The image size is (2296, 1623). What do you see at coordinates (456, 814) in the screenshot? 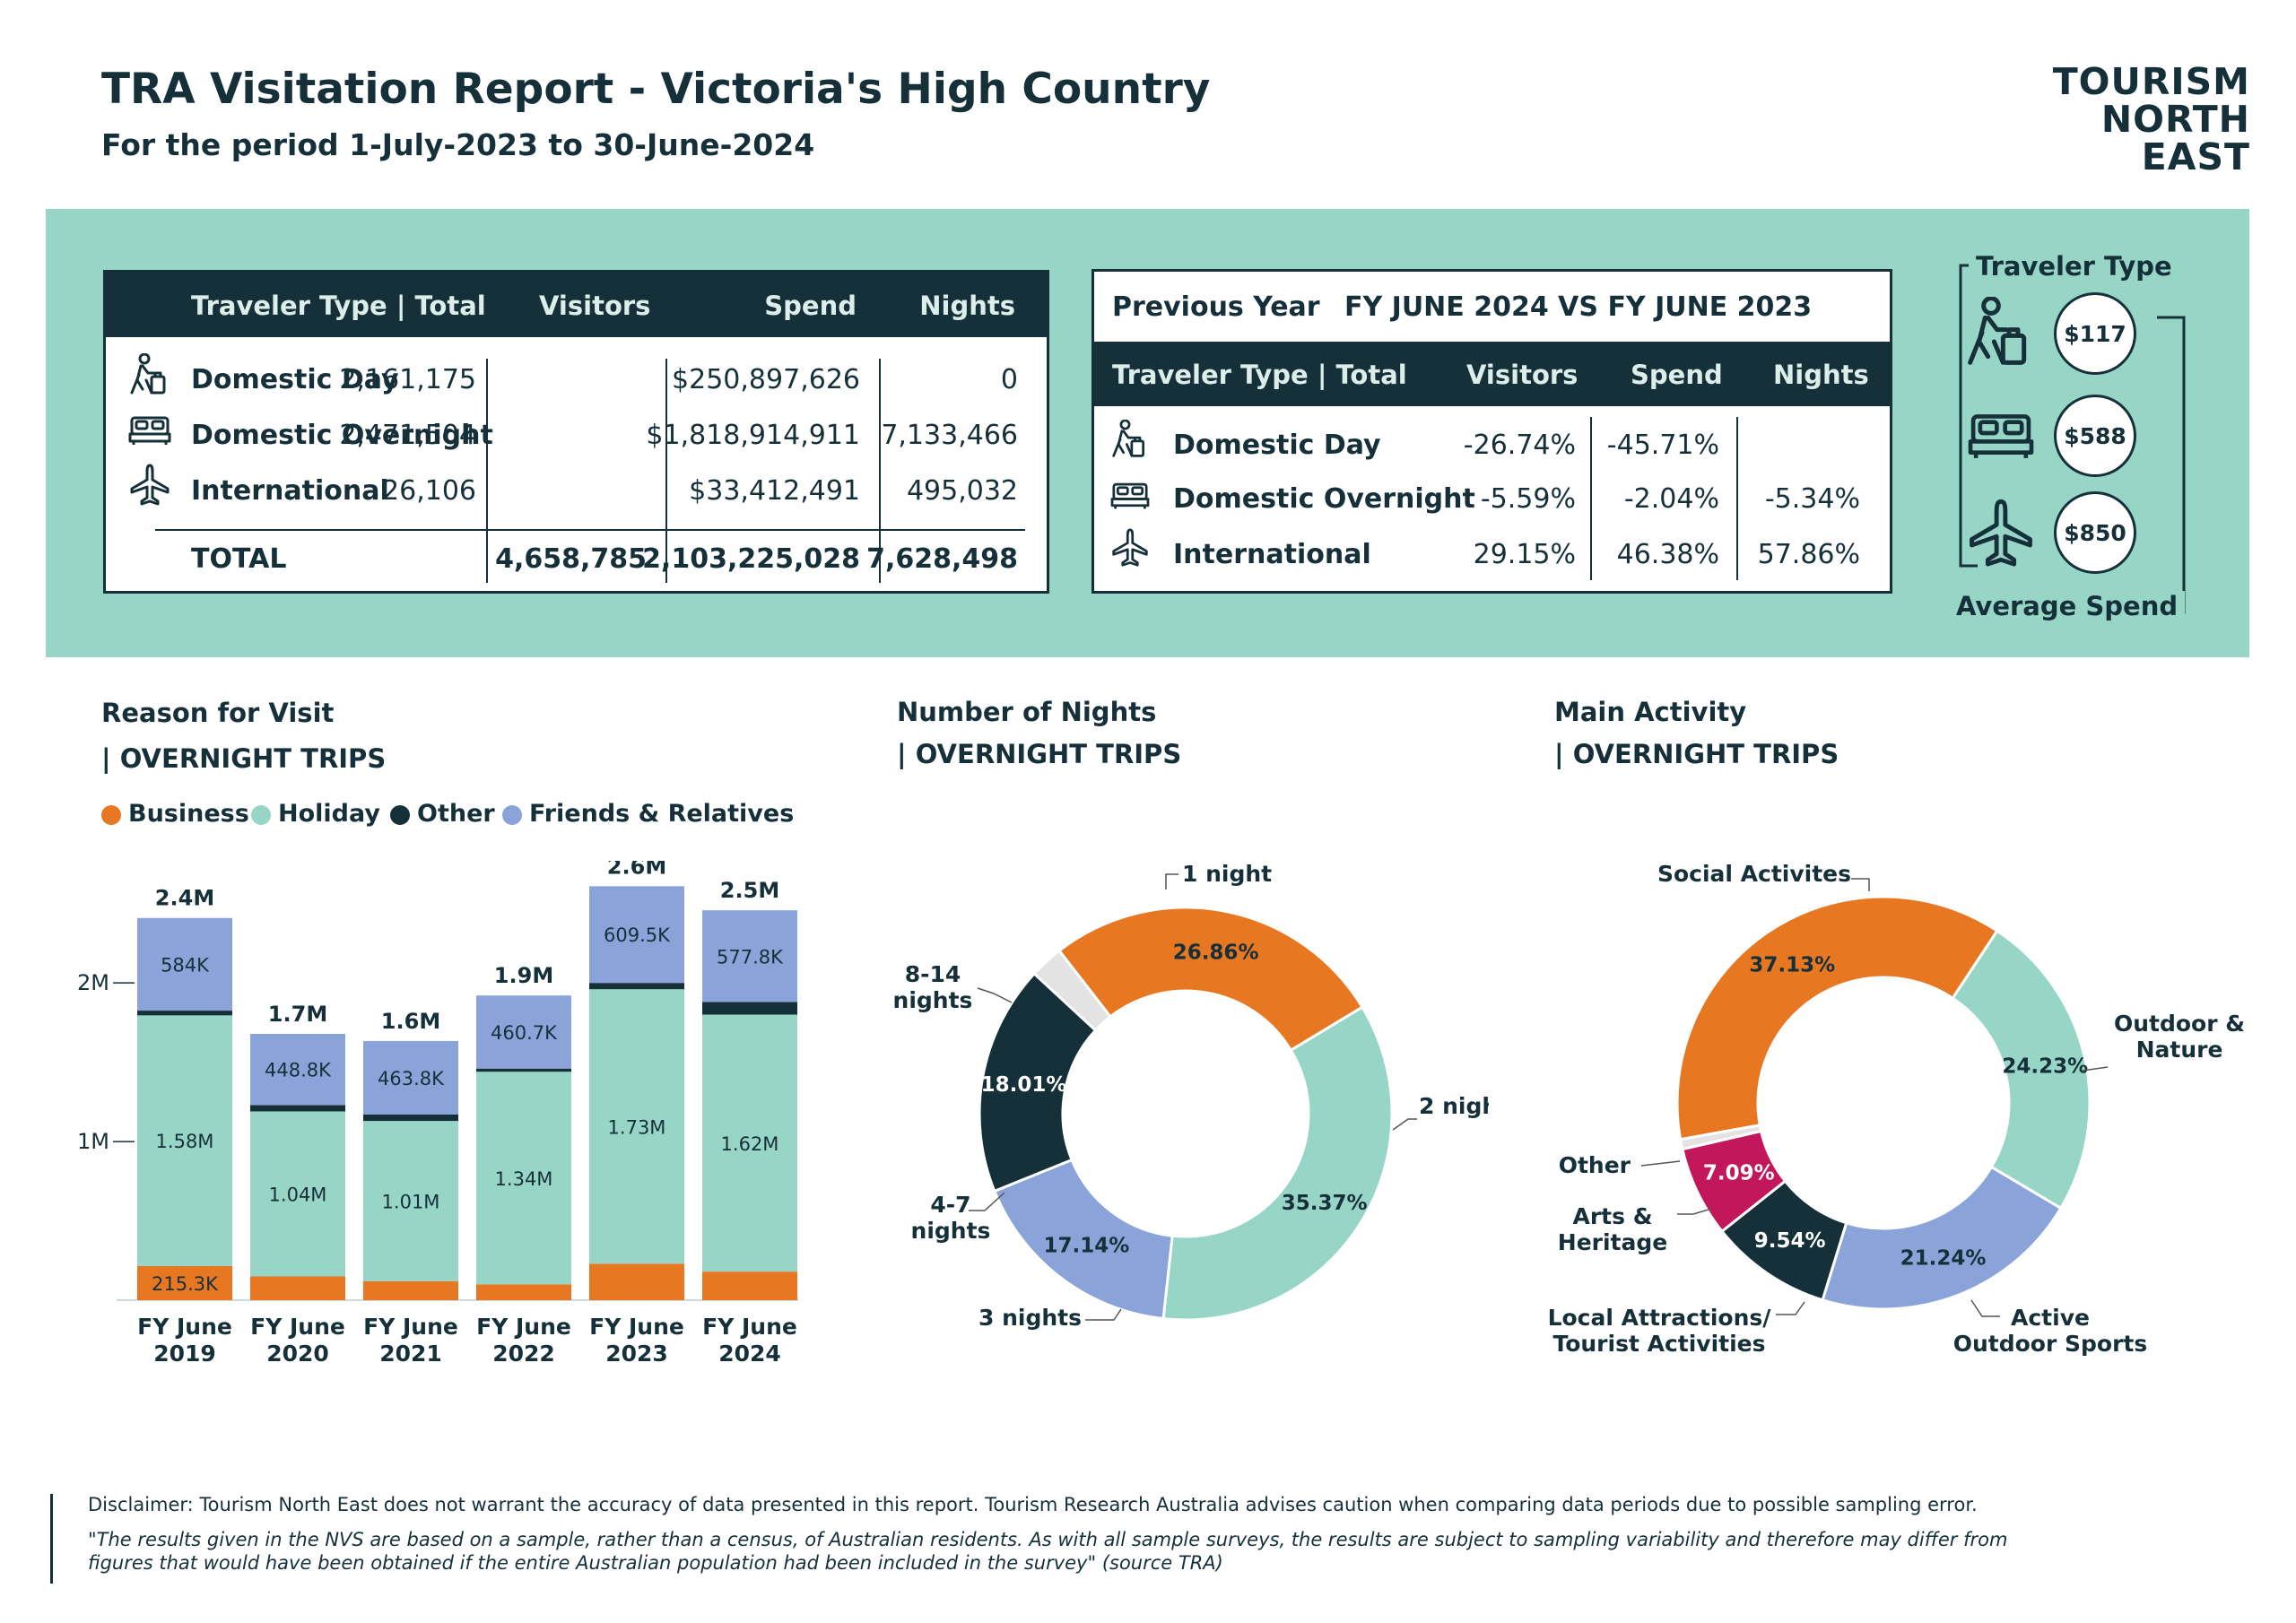
I see `legend-label: Other` at bounding box center [456, 814].